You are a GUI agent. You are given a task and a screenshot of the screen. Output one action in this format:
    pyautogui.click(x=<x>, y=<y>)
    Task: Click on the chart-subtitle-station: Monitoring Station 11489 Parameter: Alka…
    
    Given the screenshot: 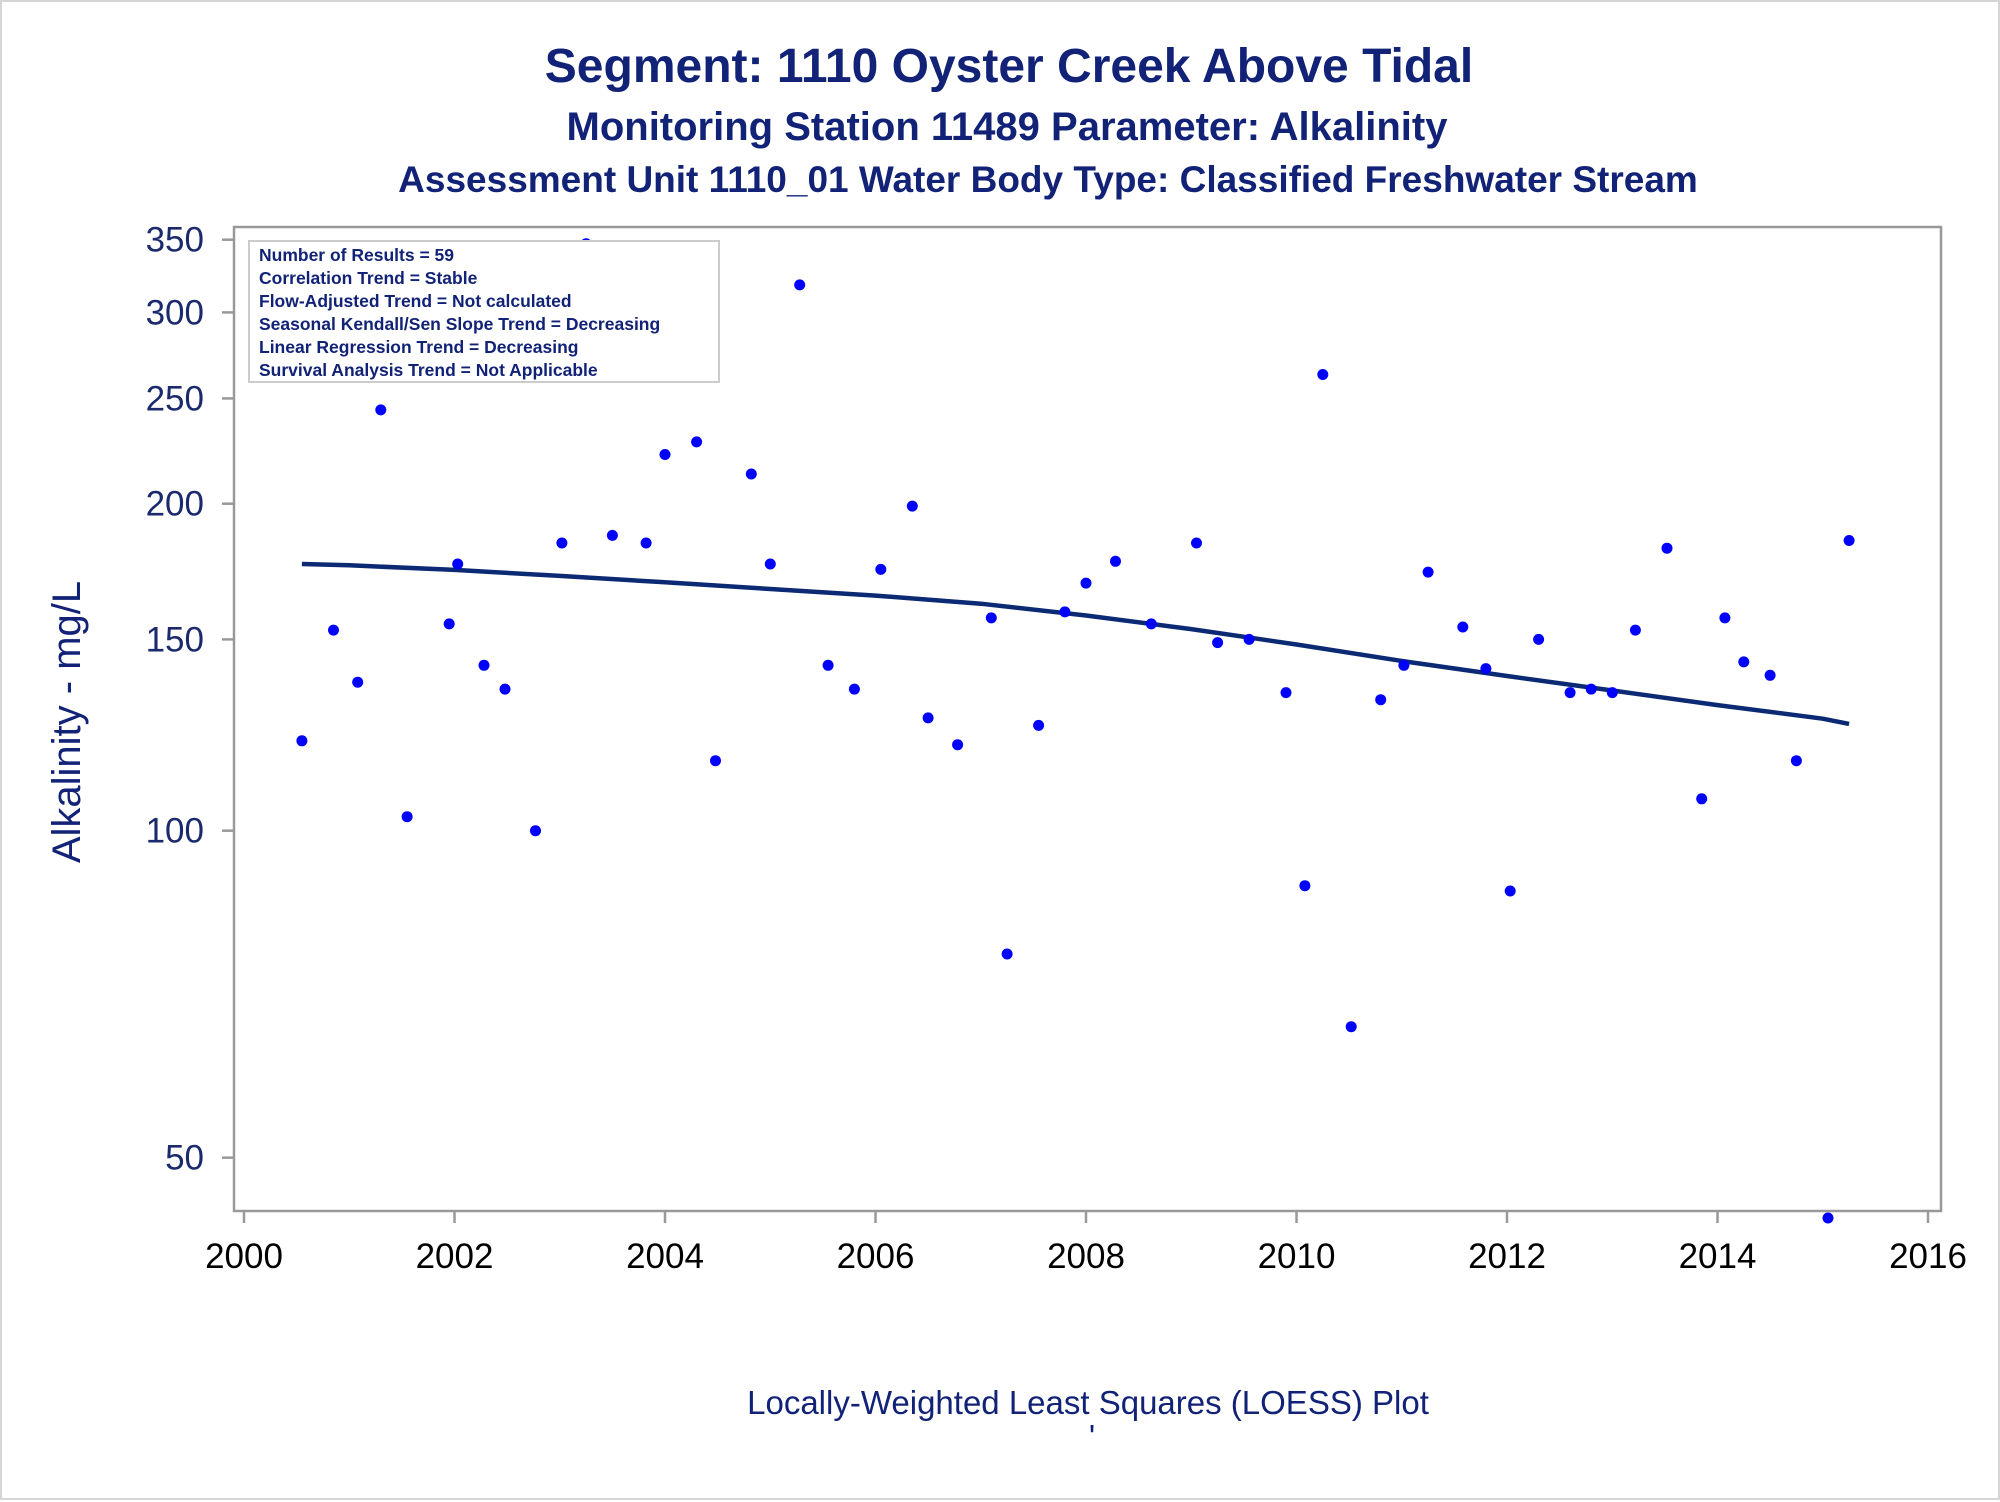 What is the action you would take?
    pyautogui.click(x=1008, y=127)
    